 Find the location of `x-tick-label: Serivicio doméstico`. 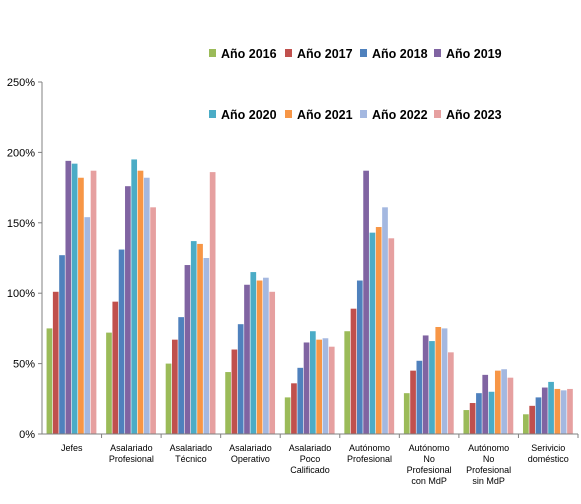

x-tick-label: Serivicio doméstico is located at coordinates (548, 453).